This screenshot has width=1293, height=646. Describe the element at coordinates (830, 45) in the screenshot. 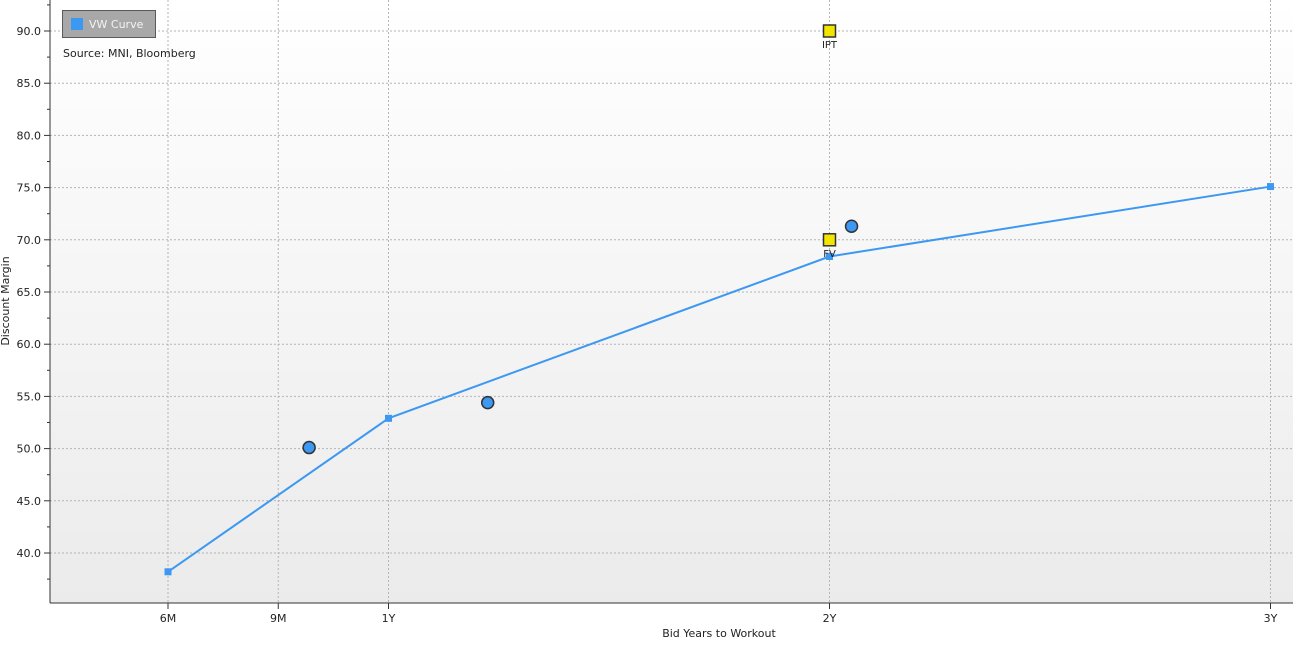

I see `guidance-label: IPT` at that location.